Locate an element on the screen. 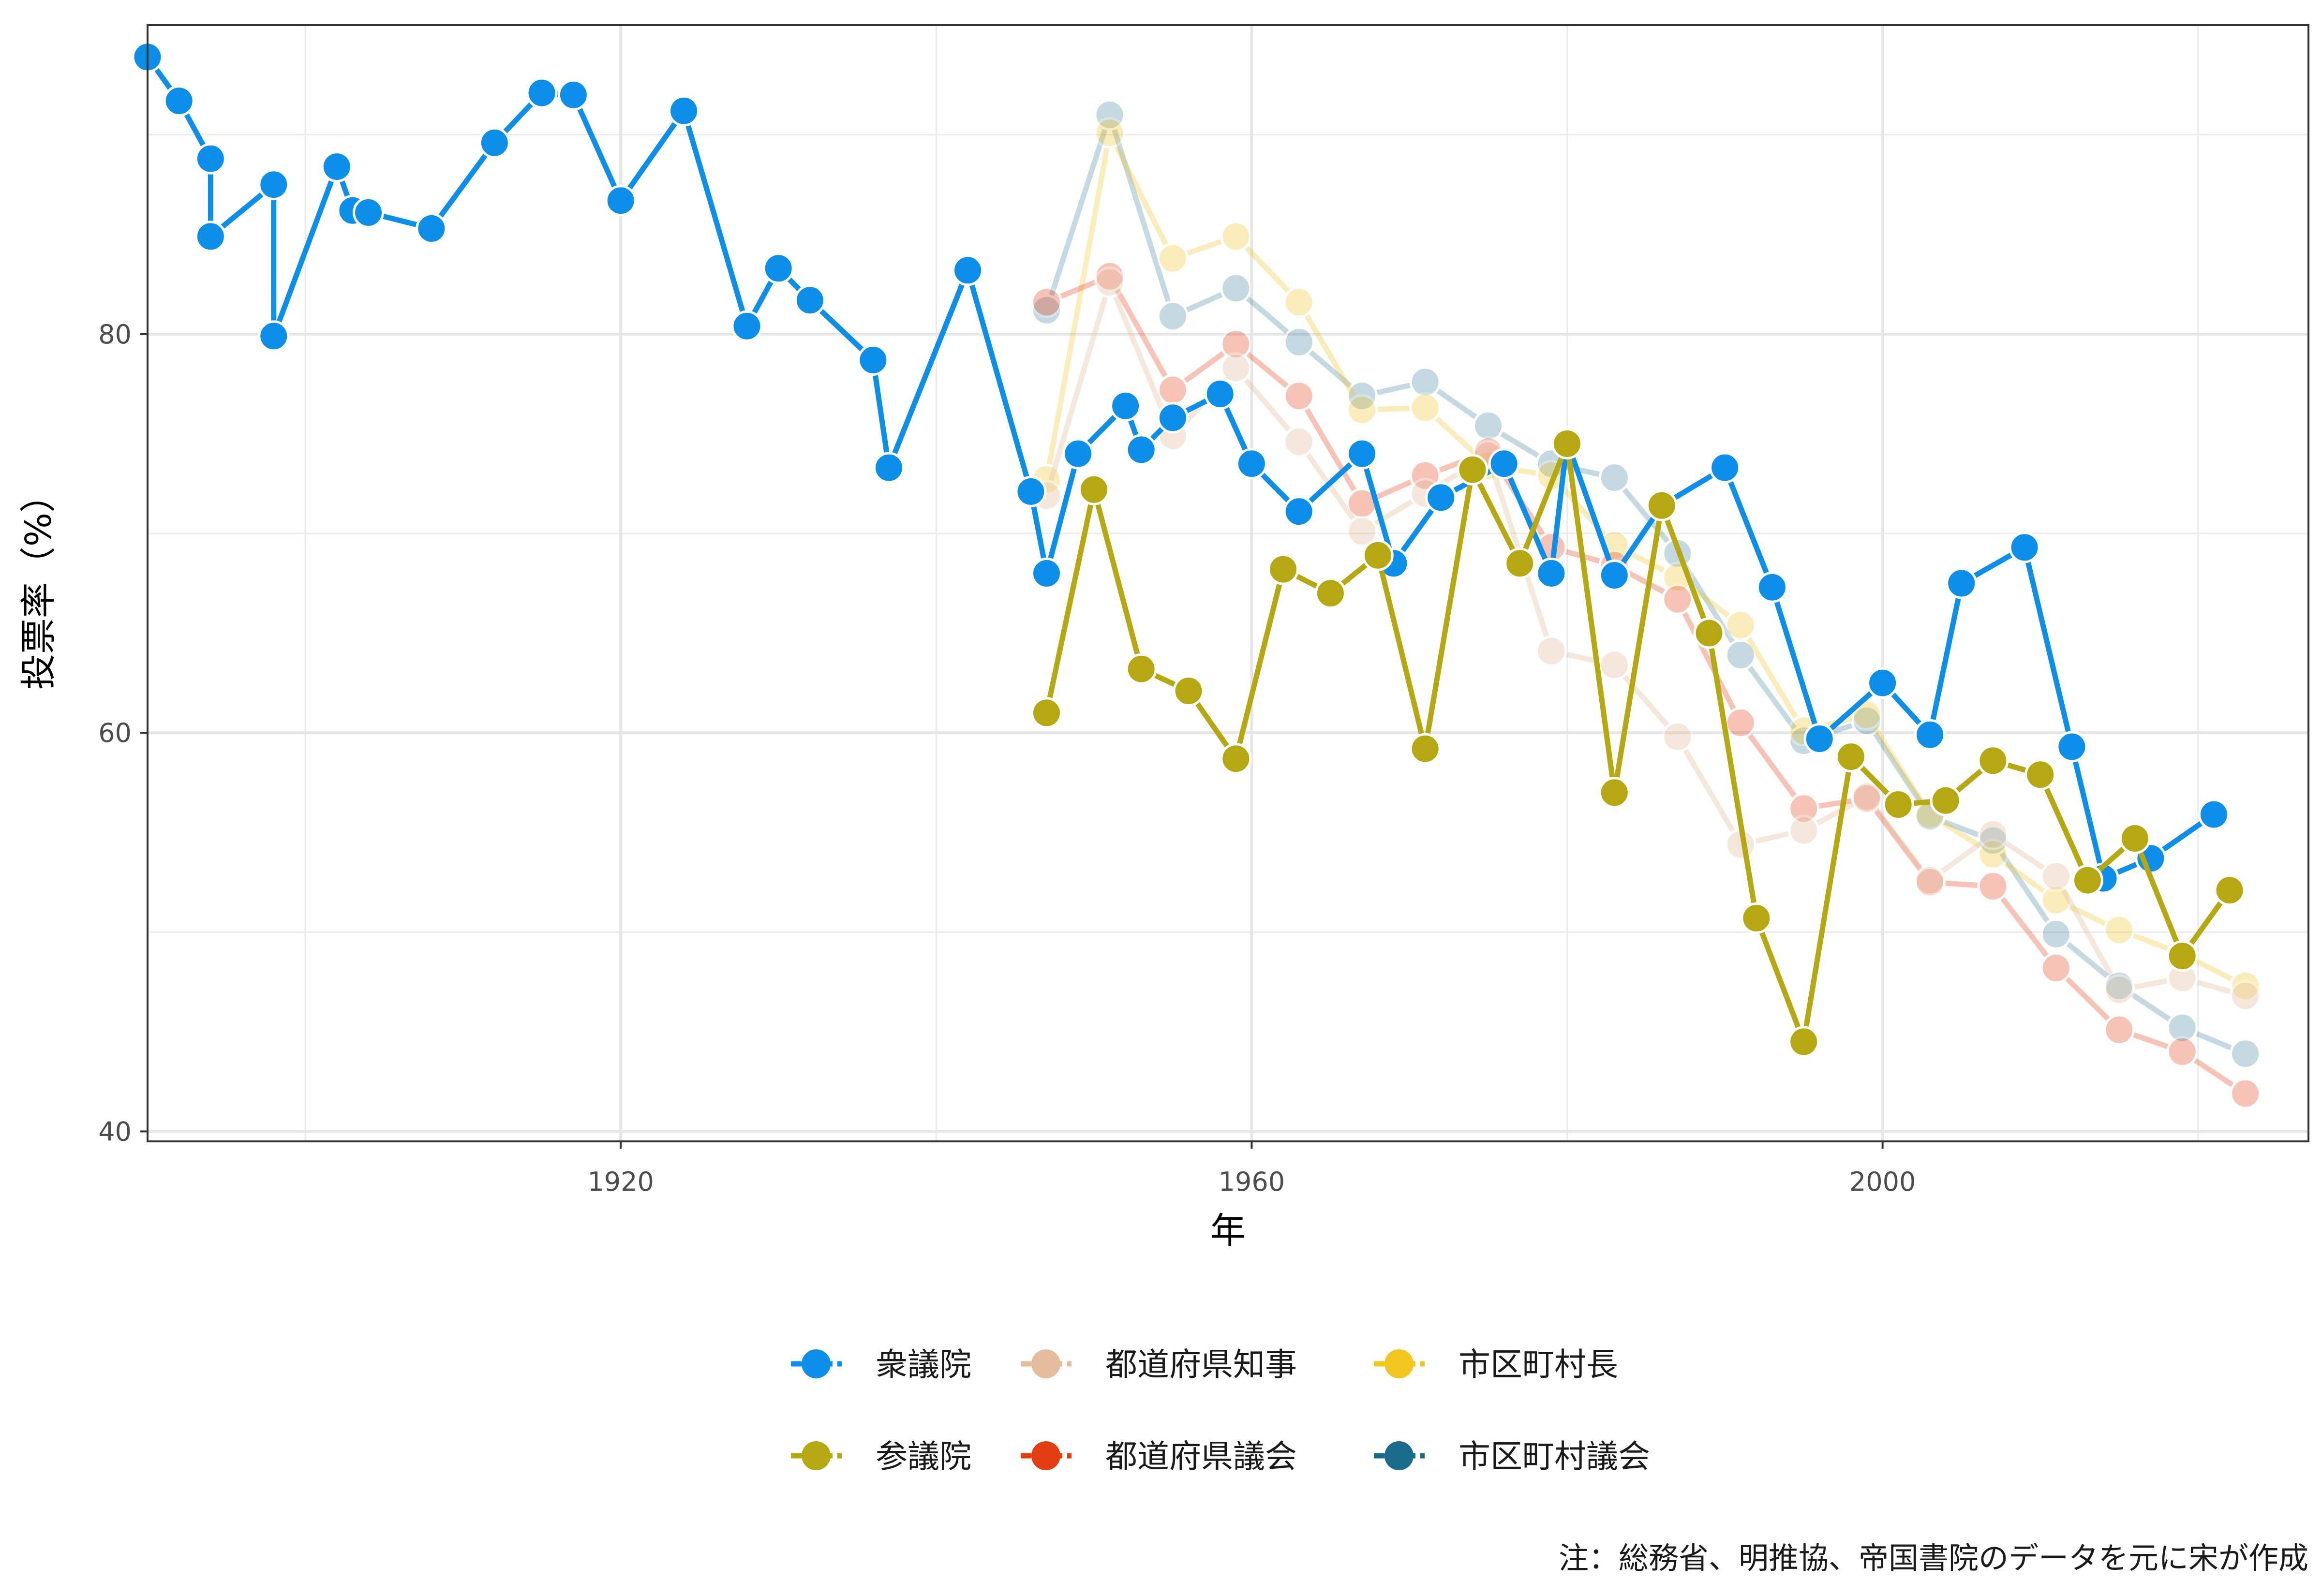  note-text: 注：総務省、明推協、帝国書院のデータを元に宋が作成 is located at coordinates (1933, 1558).